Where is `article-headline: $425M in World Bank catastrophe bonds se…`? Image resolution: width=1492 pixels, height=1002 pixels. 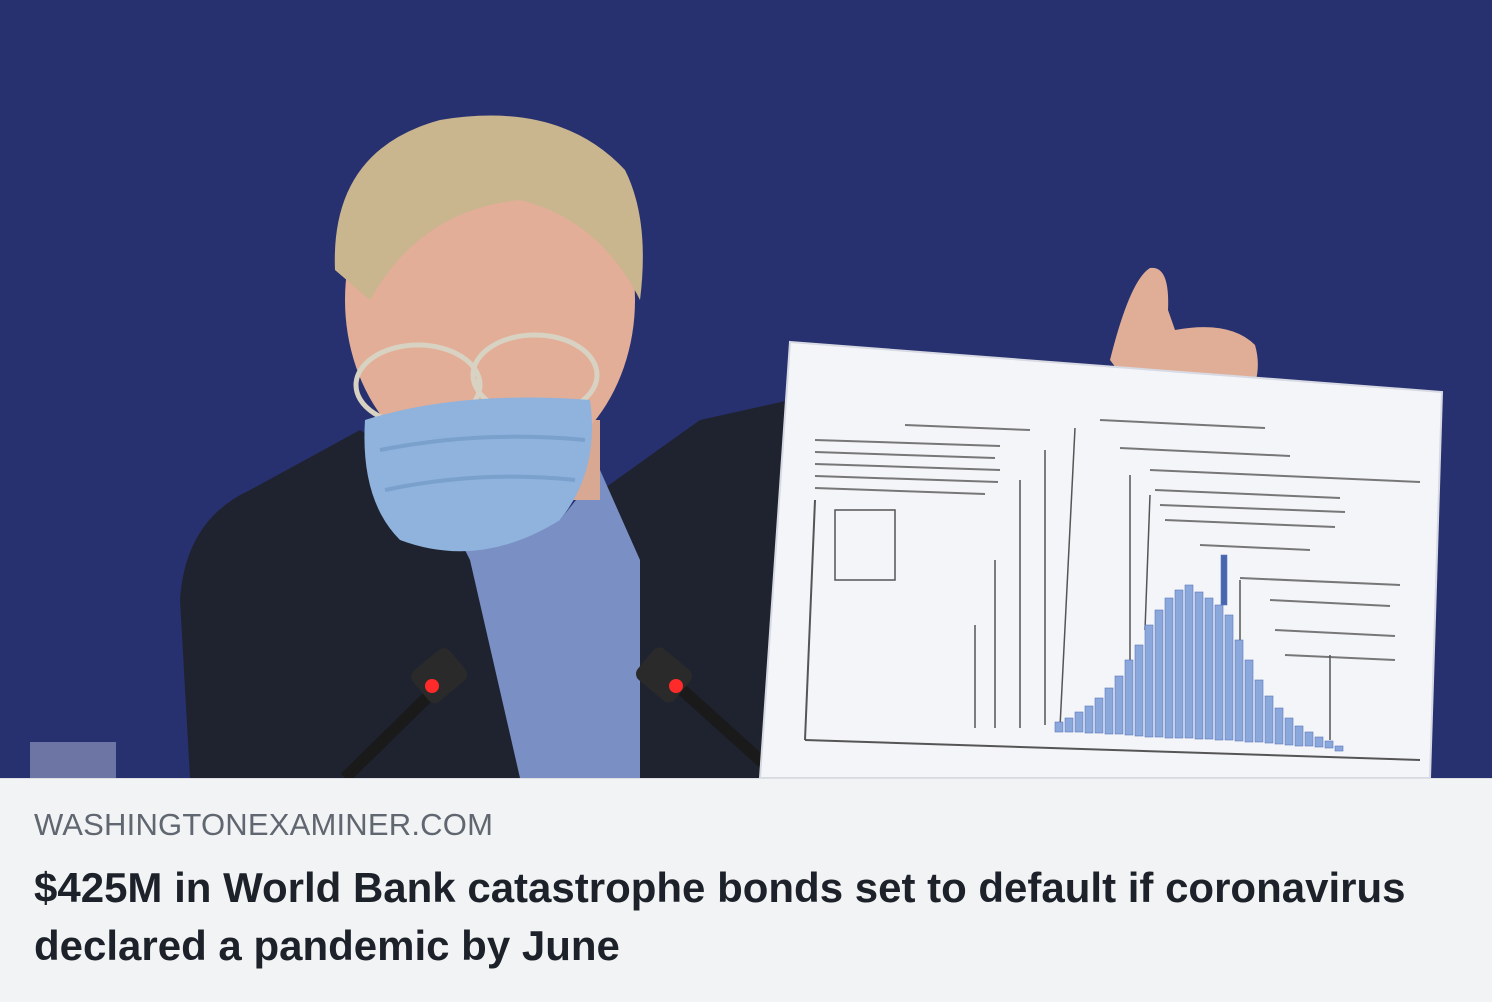 article-headline: $425M in World Bank catastrophe bonds se… is located at coordinates (720, 916).